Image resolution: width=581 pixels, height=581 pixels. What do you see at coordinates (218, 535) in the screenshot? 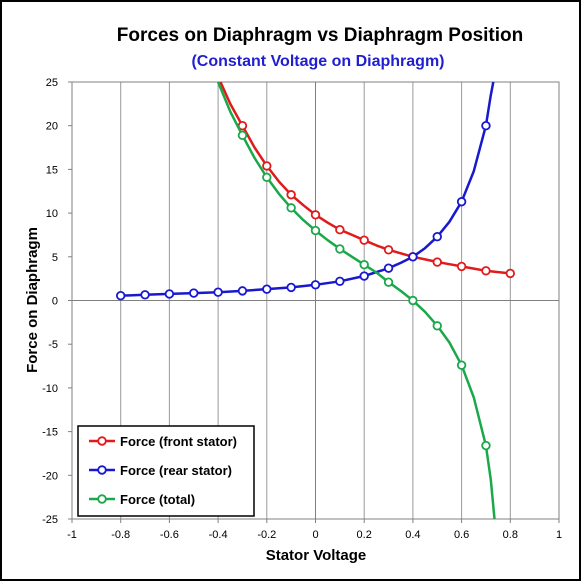
I see `x-tick-label: -0.4` at bounding box center [218, 535].